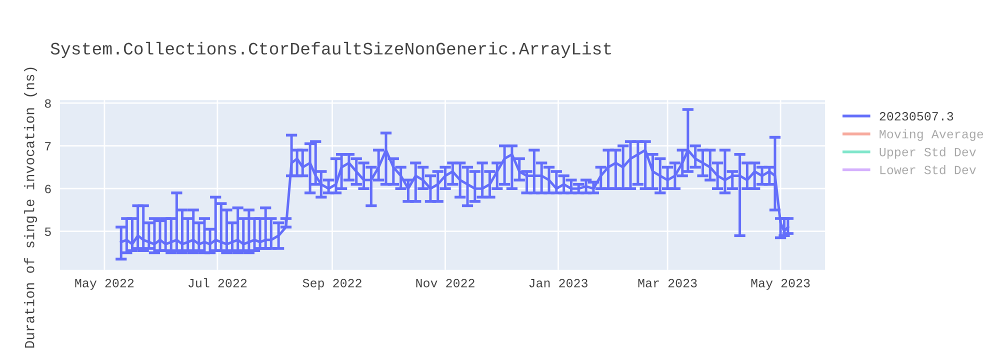  Describe the element at coordinates (780, 284) in the screenshot. I see `x-tick-label: May 2023` at that location.